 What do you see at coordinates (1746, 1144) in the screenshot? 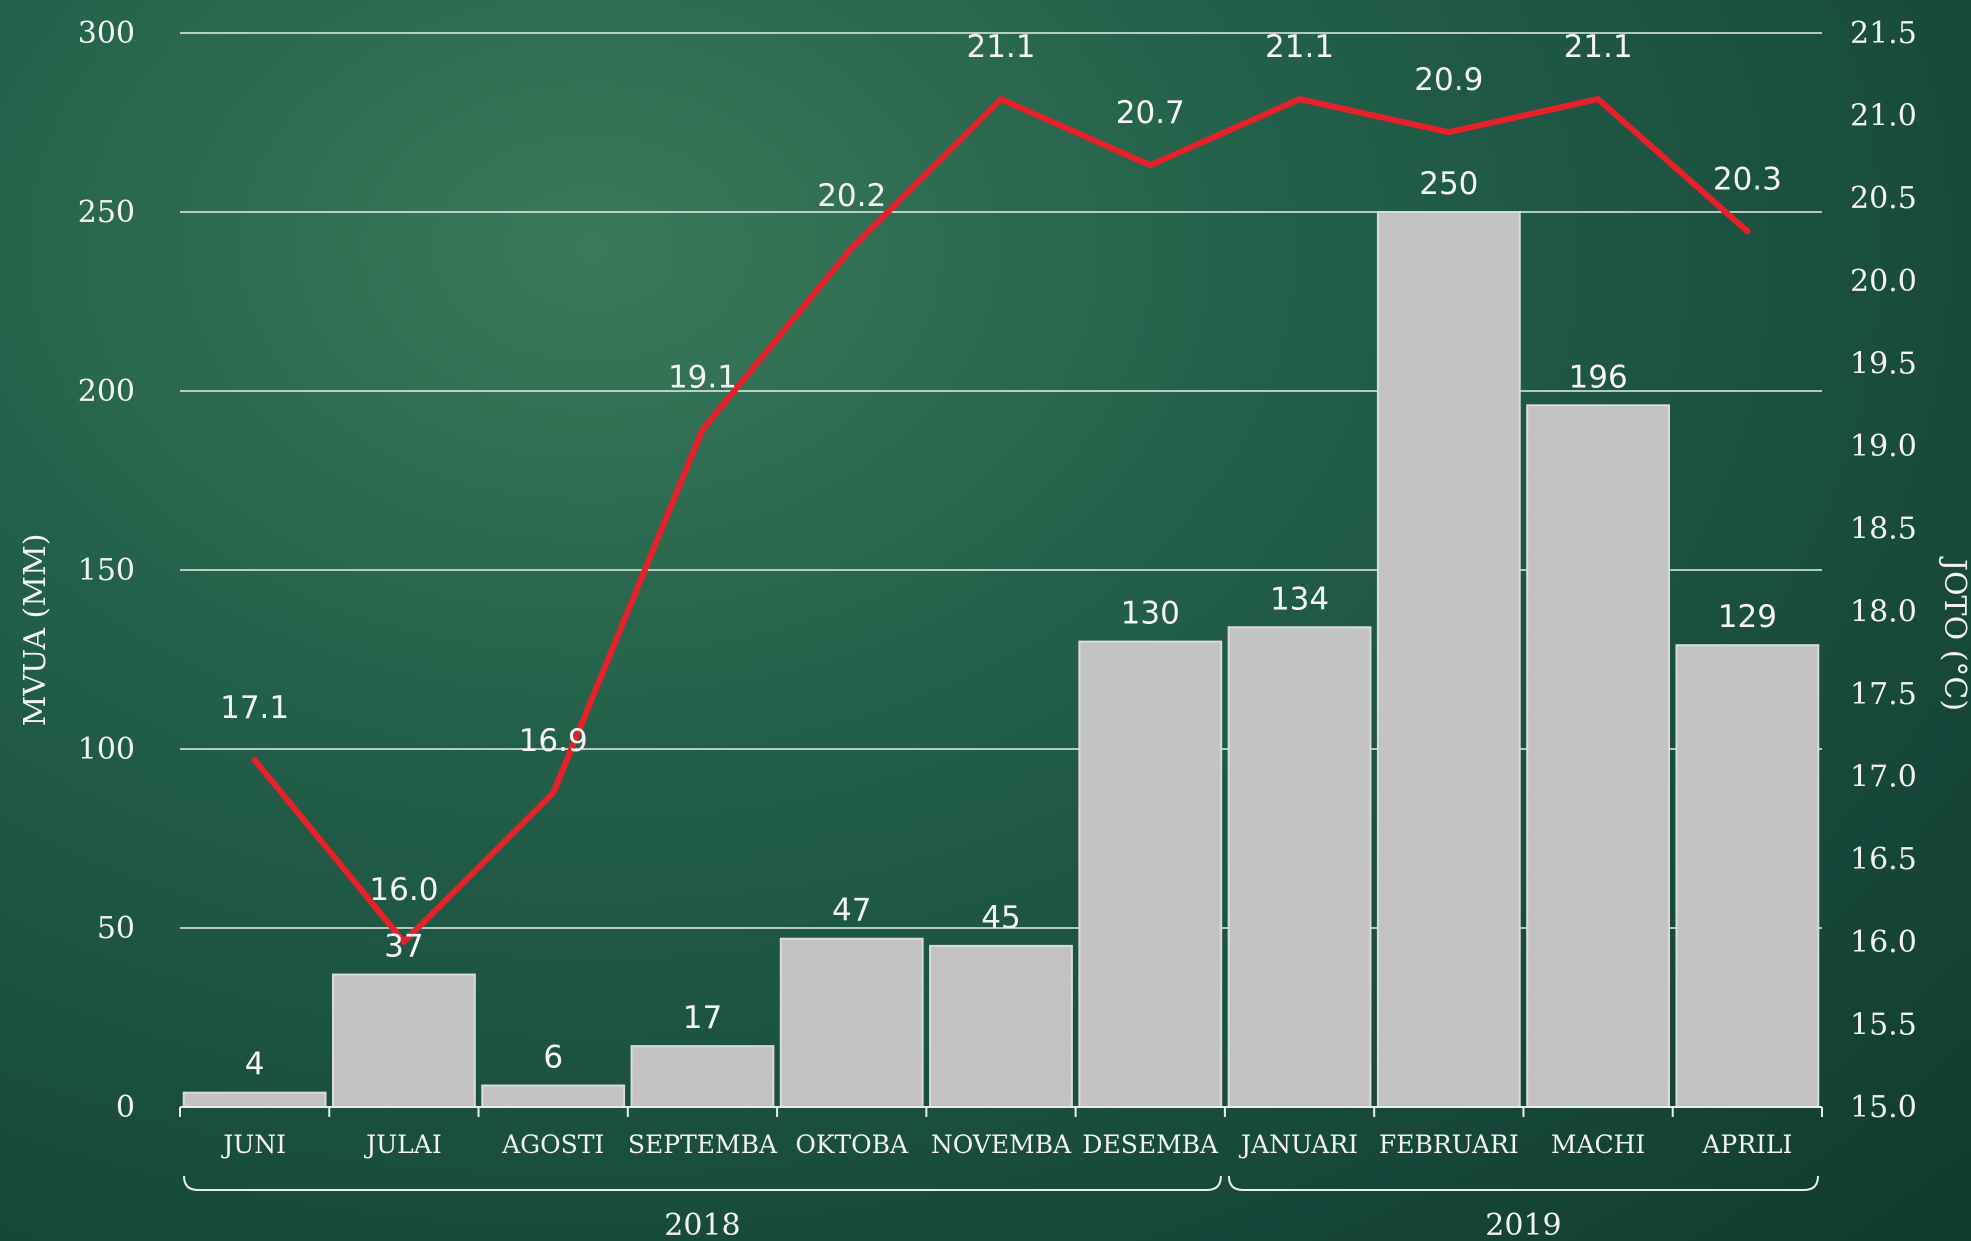
I see `x-category-label: APRILI` at bounding box center [1746, 1144].